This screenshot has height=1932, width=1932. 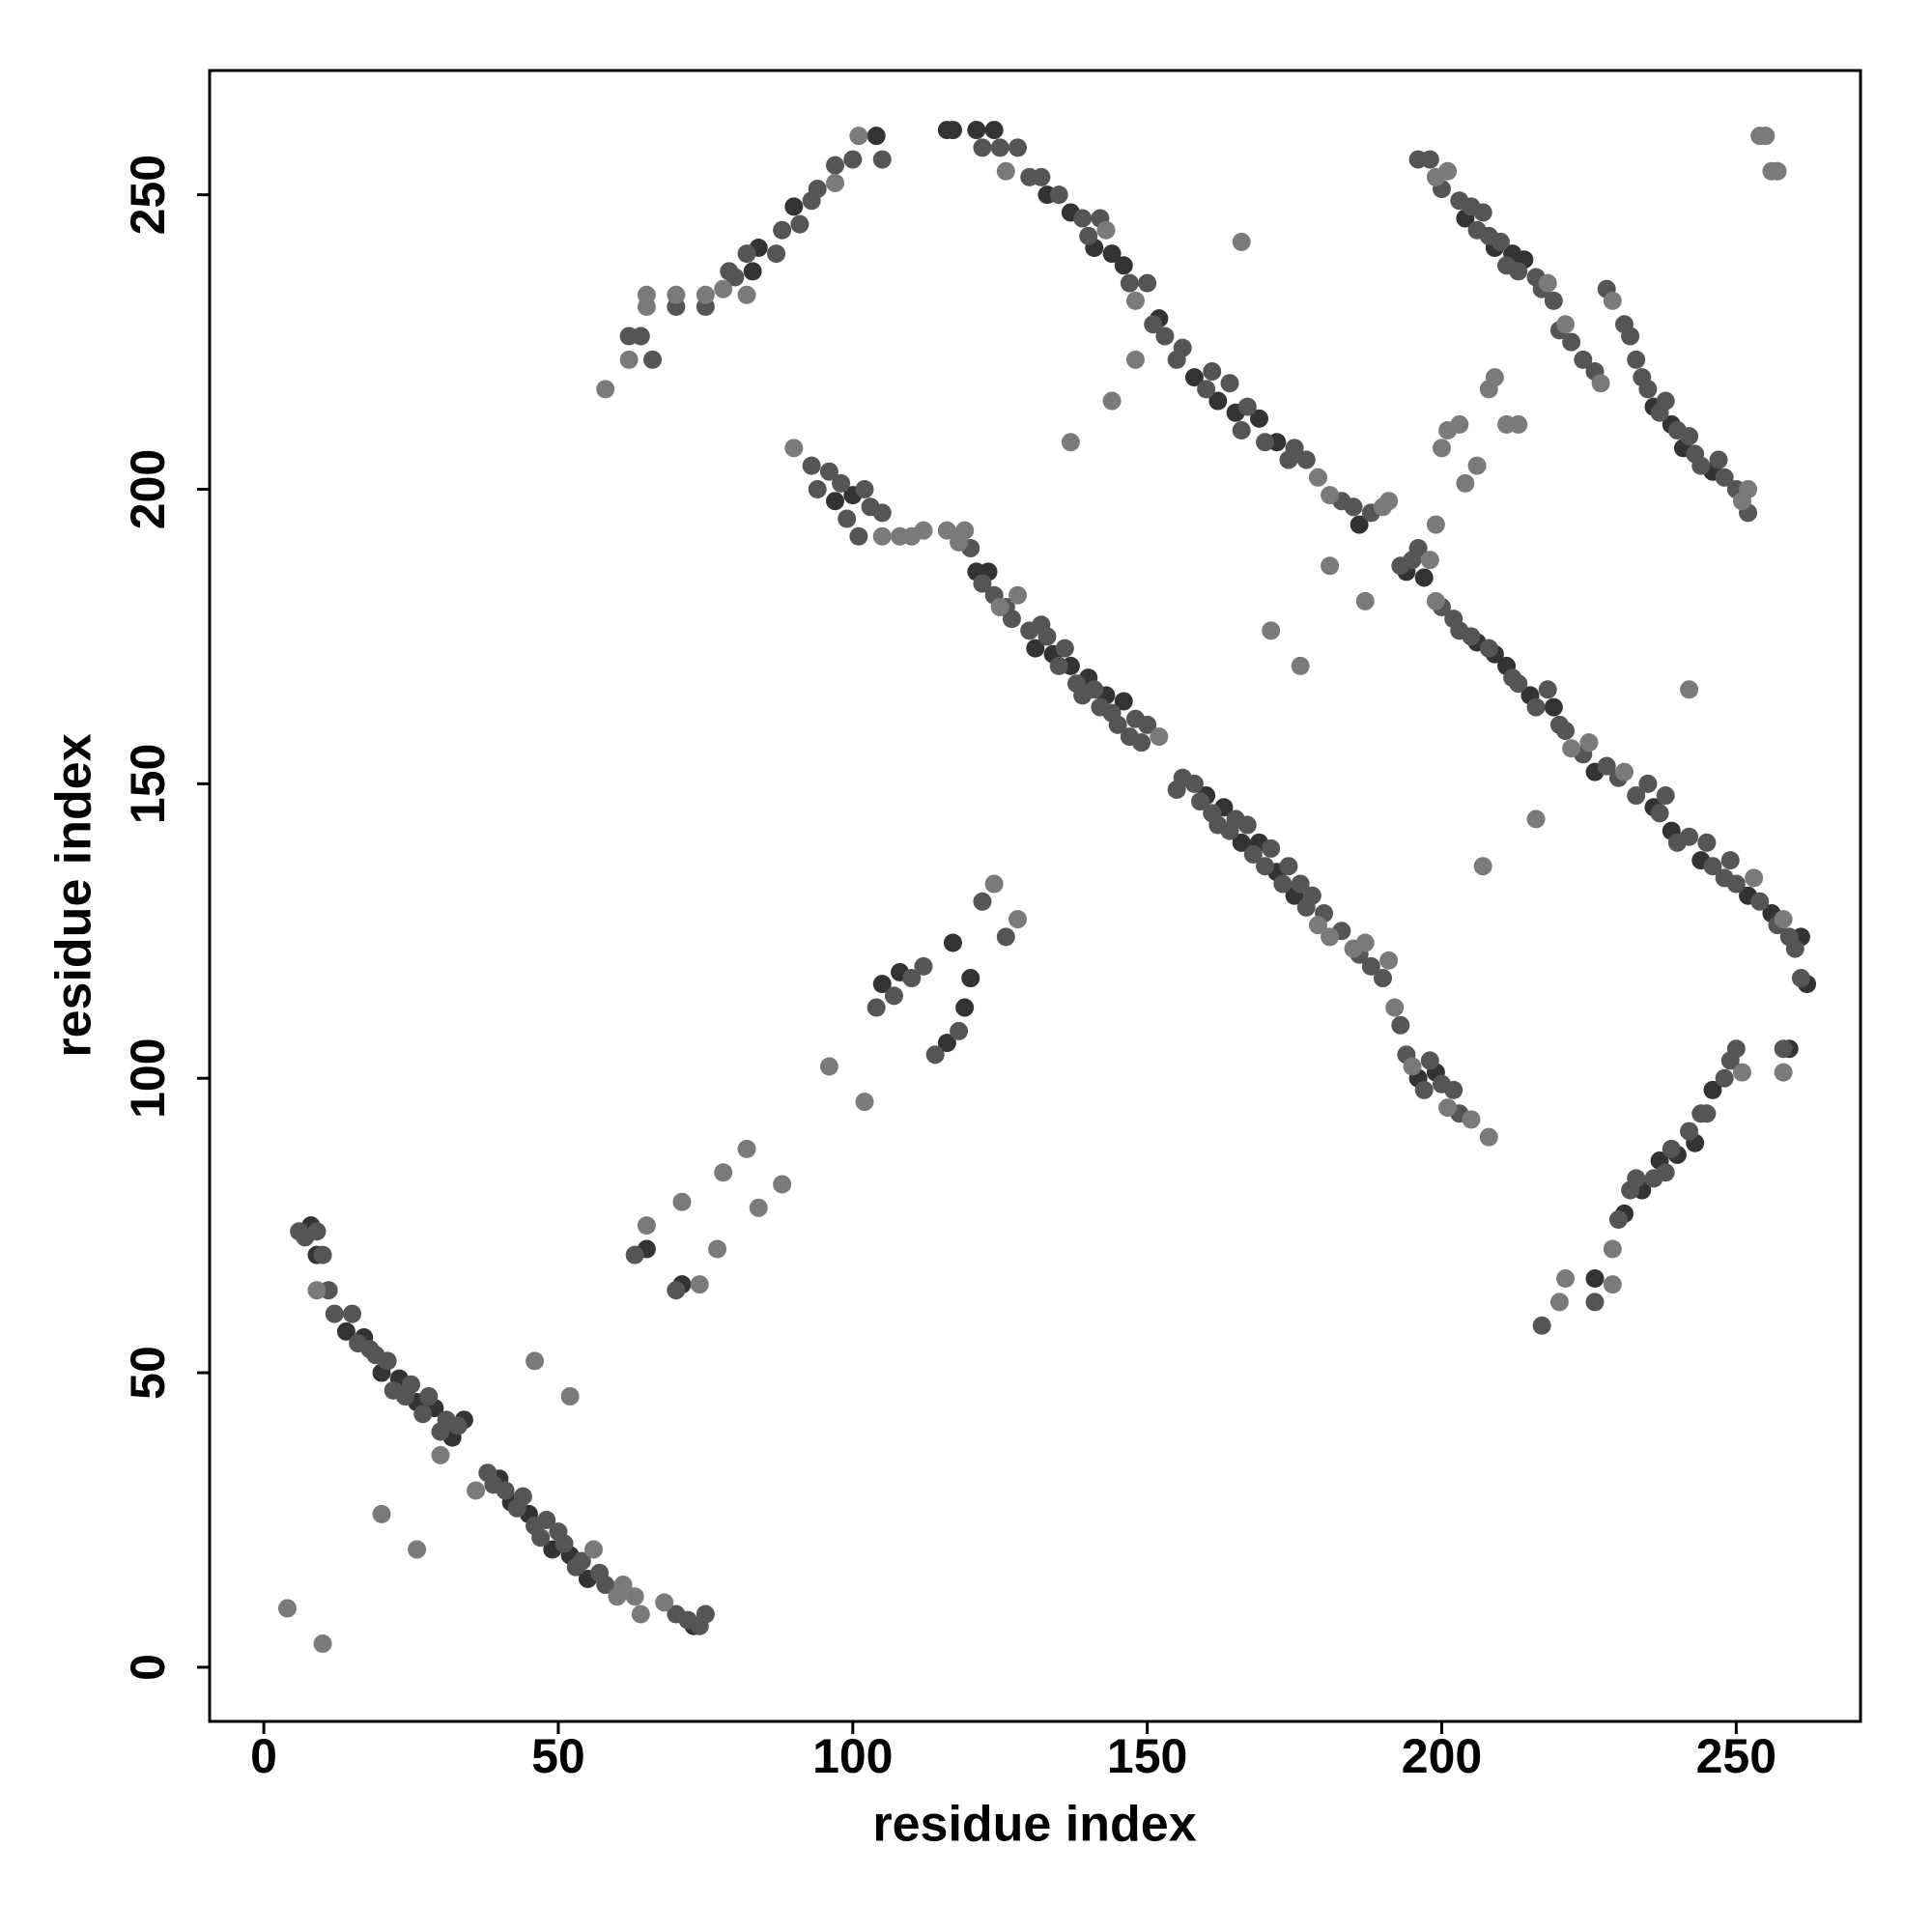 What do you see at coordinates (148, 784) in the screenshot?
I see `y-tick-label: 150` at bounding box center [148, 784].